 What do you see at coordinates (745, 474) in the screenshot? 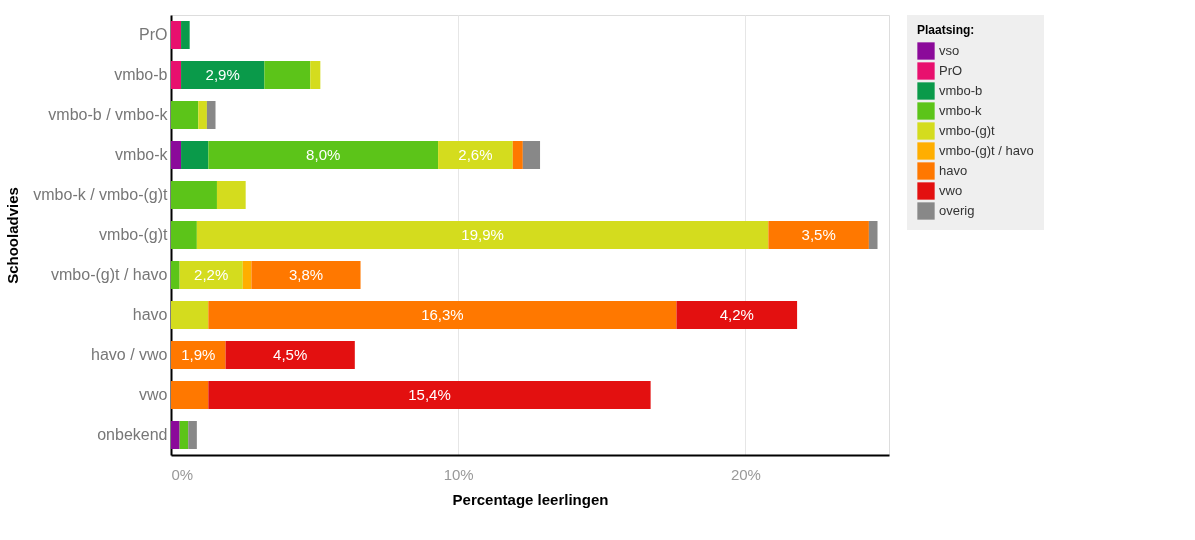
I see `x-tick-label: 20%` at bounding box center [745, 474].